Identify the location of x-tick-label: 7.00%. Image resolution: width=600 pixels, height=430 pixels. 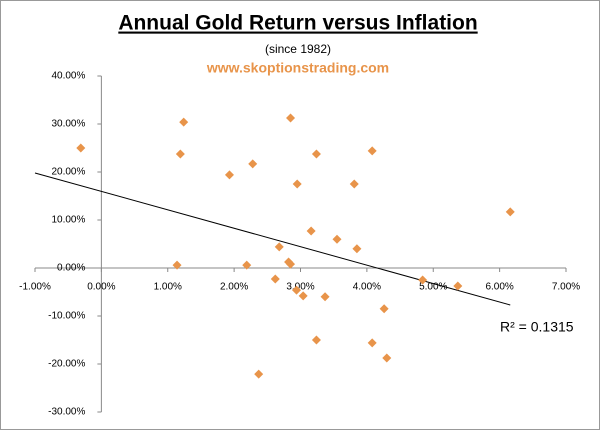
(566, 287).